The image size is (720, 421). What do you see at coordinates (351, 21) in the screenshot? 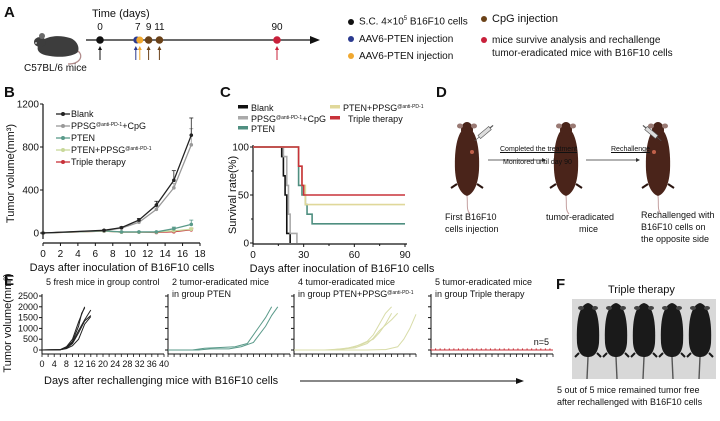
I see `black-dot-icon` at bounding box center [351, 21].